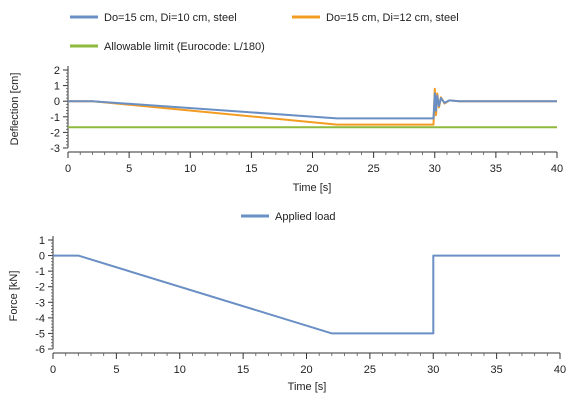 The width and height of the screenshot is (570, 405). Describe the element at coordinates (42, 257) in the screenshot. I see `force-y-tick-label: 0` at that location.